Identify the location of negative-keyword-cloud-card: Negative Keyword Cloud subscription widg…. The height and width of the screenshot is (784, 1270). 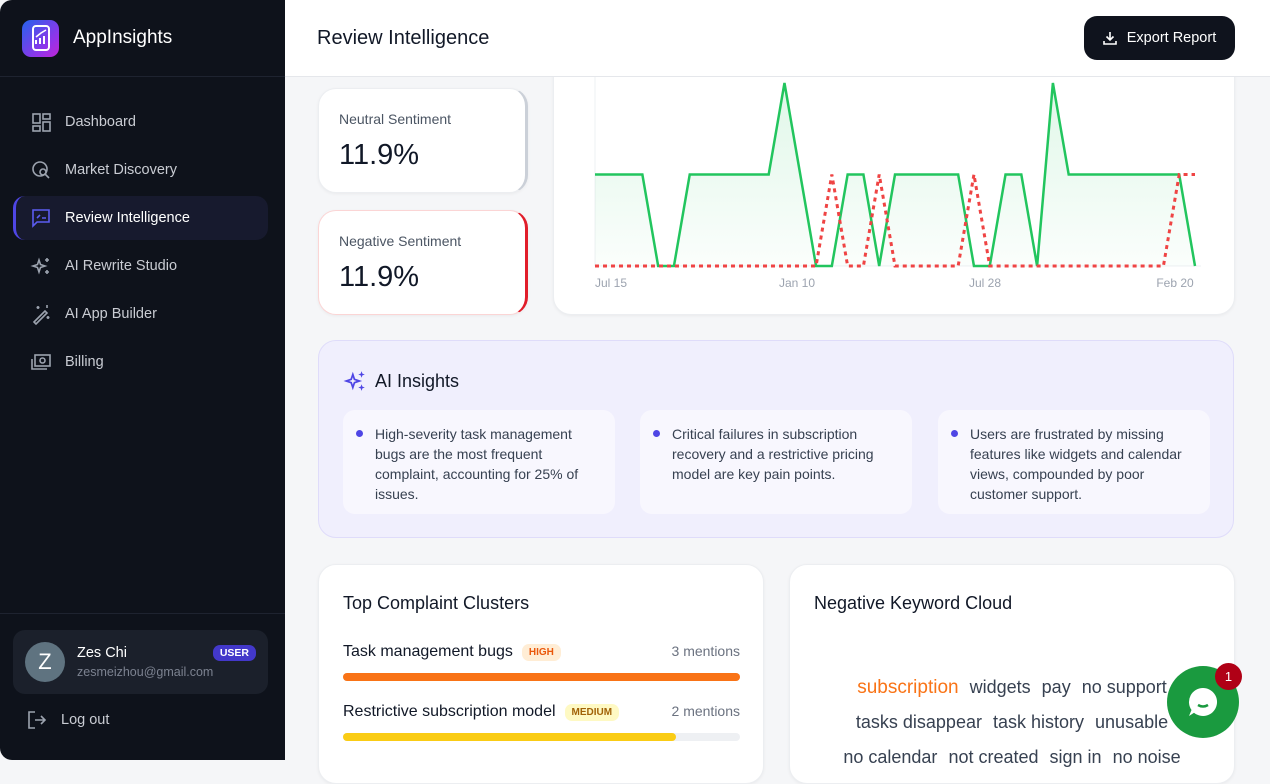
(1012, 674).